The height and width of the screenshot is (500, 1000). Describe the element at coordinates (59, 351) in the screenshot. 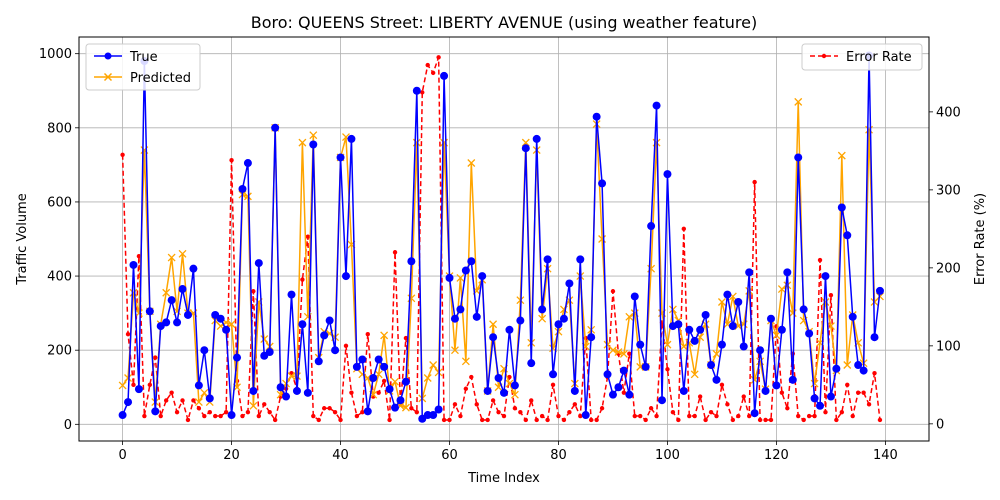

I see `y-tick-label: 200` at that location.